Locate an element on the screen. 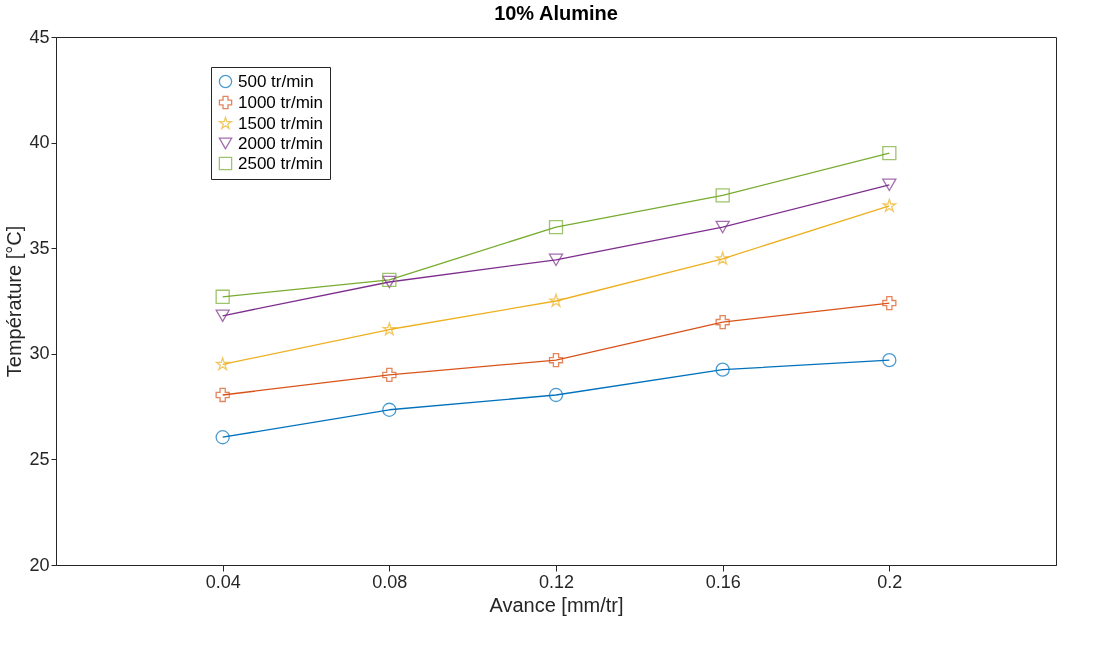 The image size is (1103, 646). legend-label: 2000 tr/min is located at coordinates (281, 143).